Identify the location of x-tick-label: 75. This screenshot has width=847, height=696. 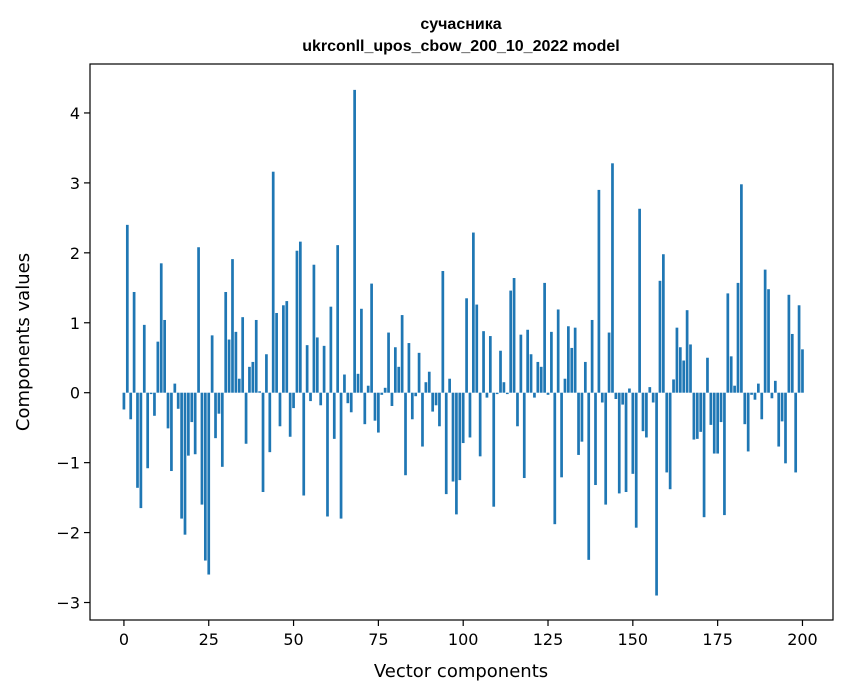
(378, 639).